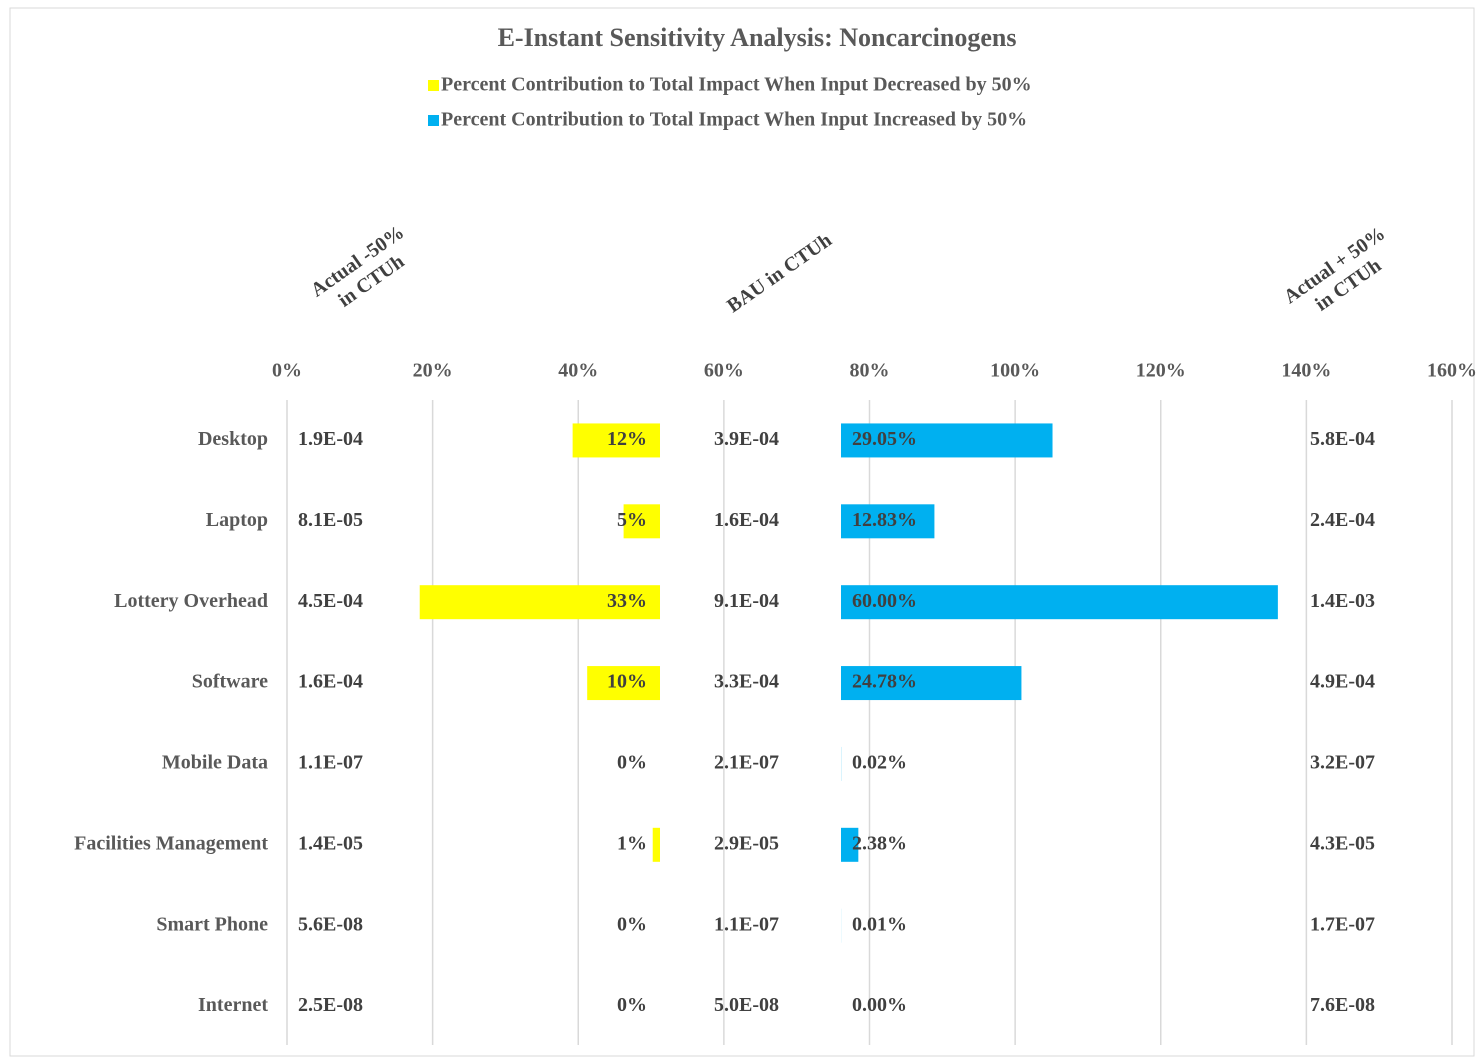 This screenshot has width=1484, height=1063. I want to click on table-cell: 3.2E-07, so click(1342, 763).